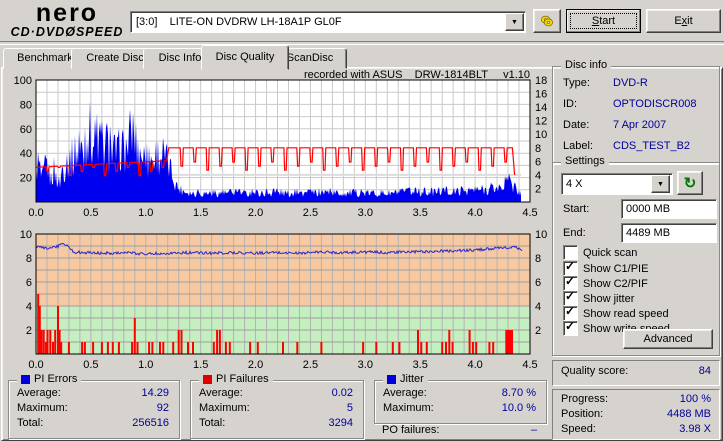 This screenshot has height=441, width=724. I want to click on tab-create-disc: Create Disc, so click(115, 58).